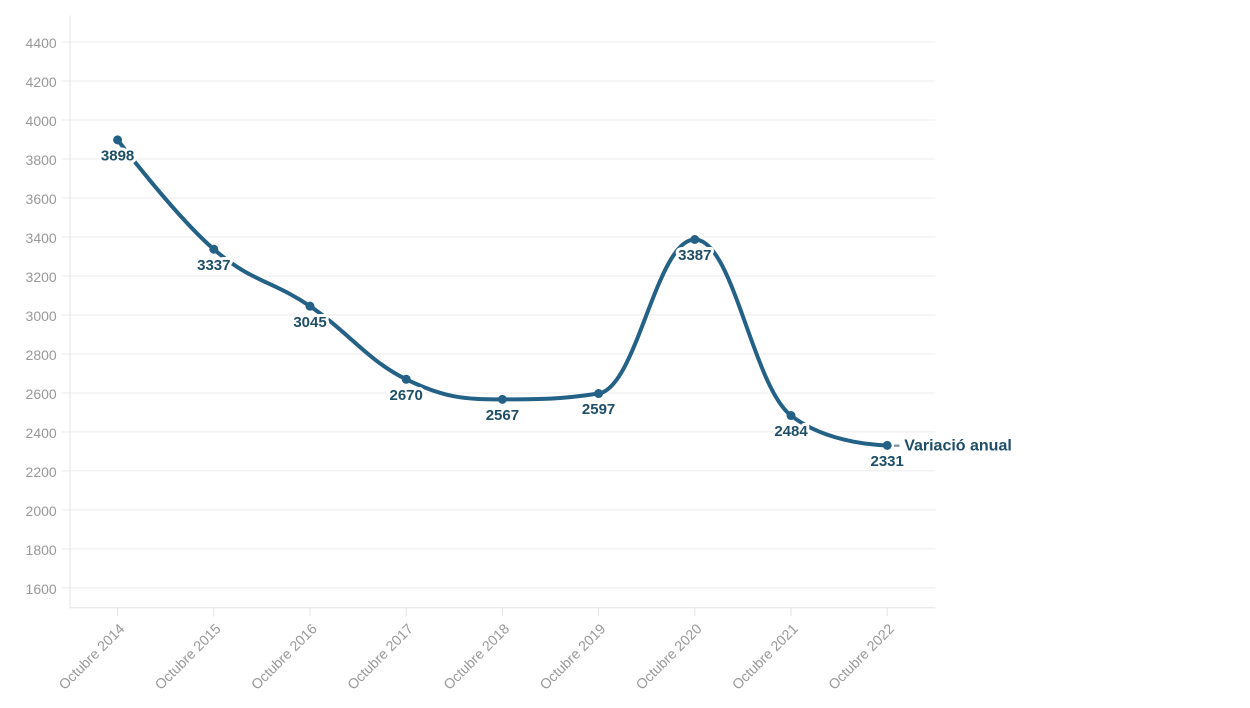 The height and width of the screenshot is (708, 1250). Describe the element at coordinates (41, 355) in the screenshot. I see `svg-text: 2800` at that location.